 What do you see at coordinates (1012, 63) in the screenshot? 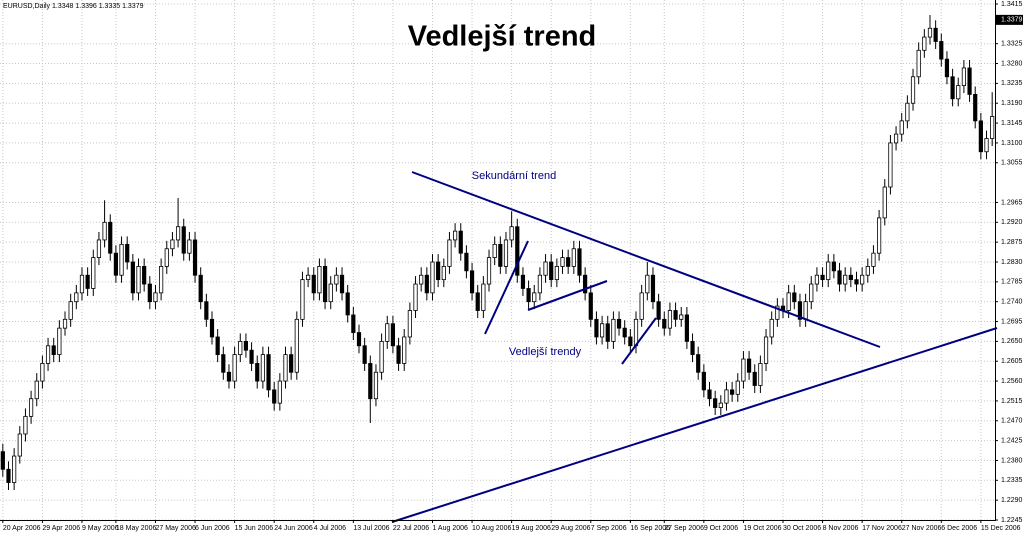
I see `y-tick-label: 1.3280` at bounding box center [1012, 63].